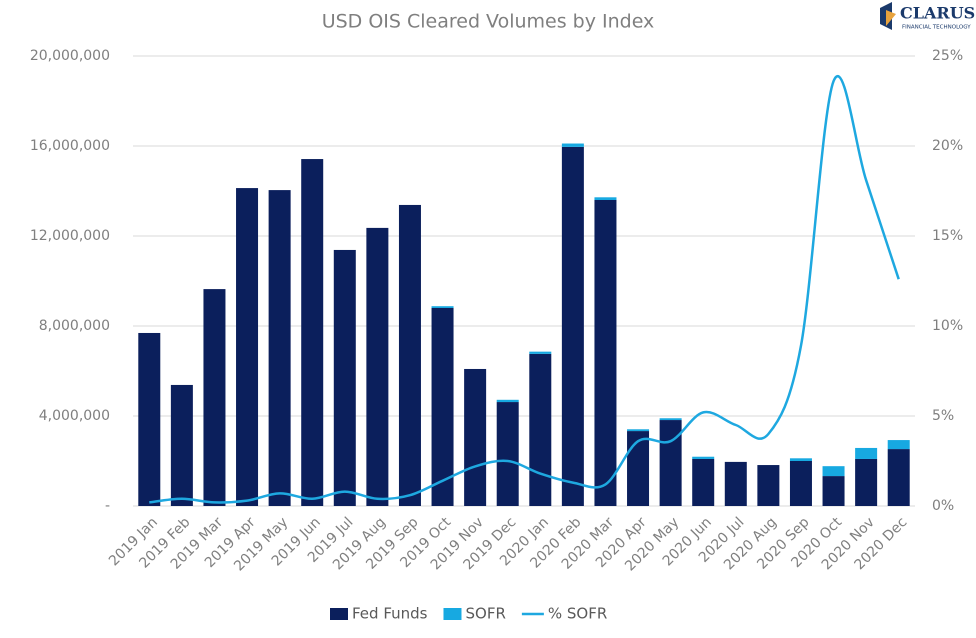 The height and width of the screenshot is (638, 976). What do you see at coordinates (390, 614) in the screenshot?
I see `legend-label: Fed Funds` at bounding box center [390, 614].